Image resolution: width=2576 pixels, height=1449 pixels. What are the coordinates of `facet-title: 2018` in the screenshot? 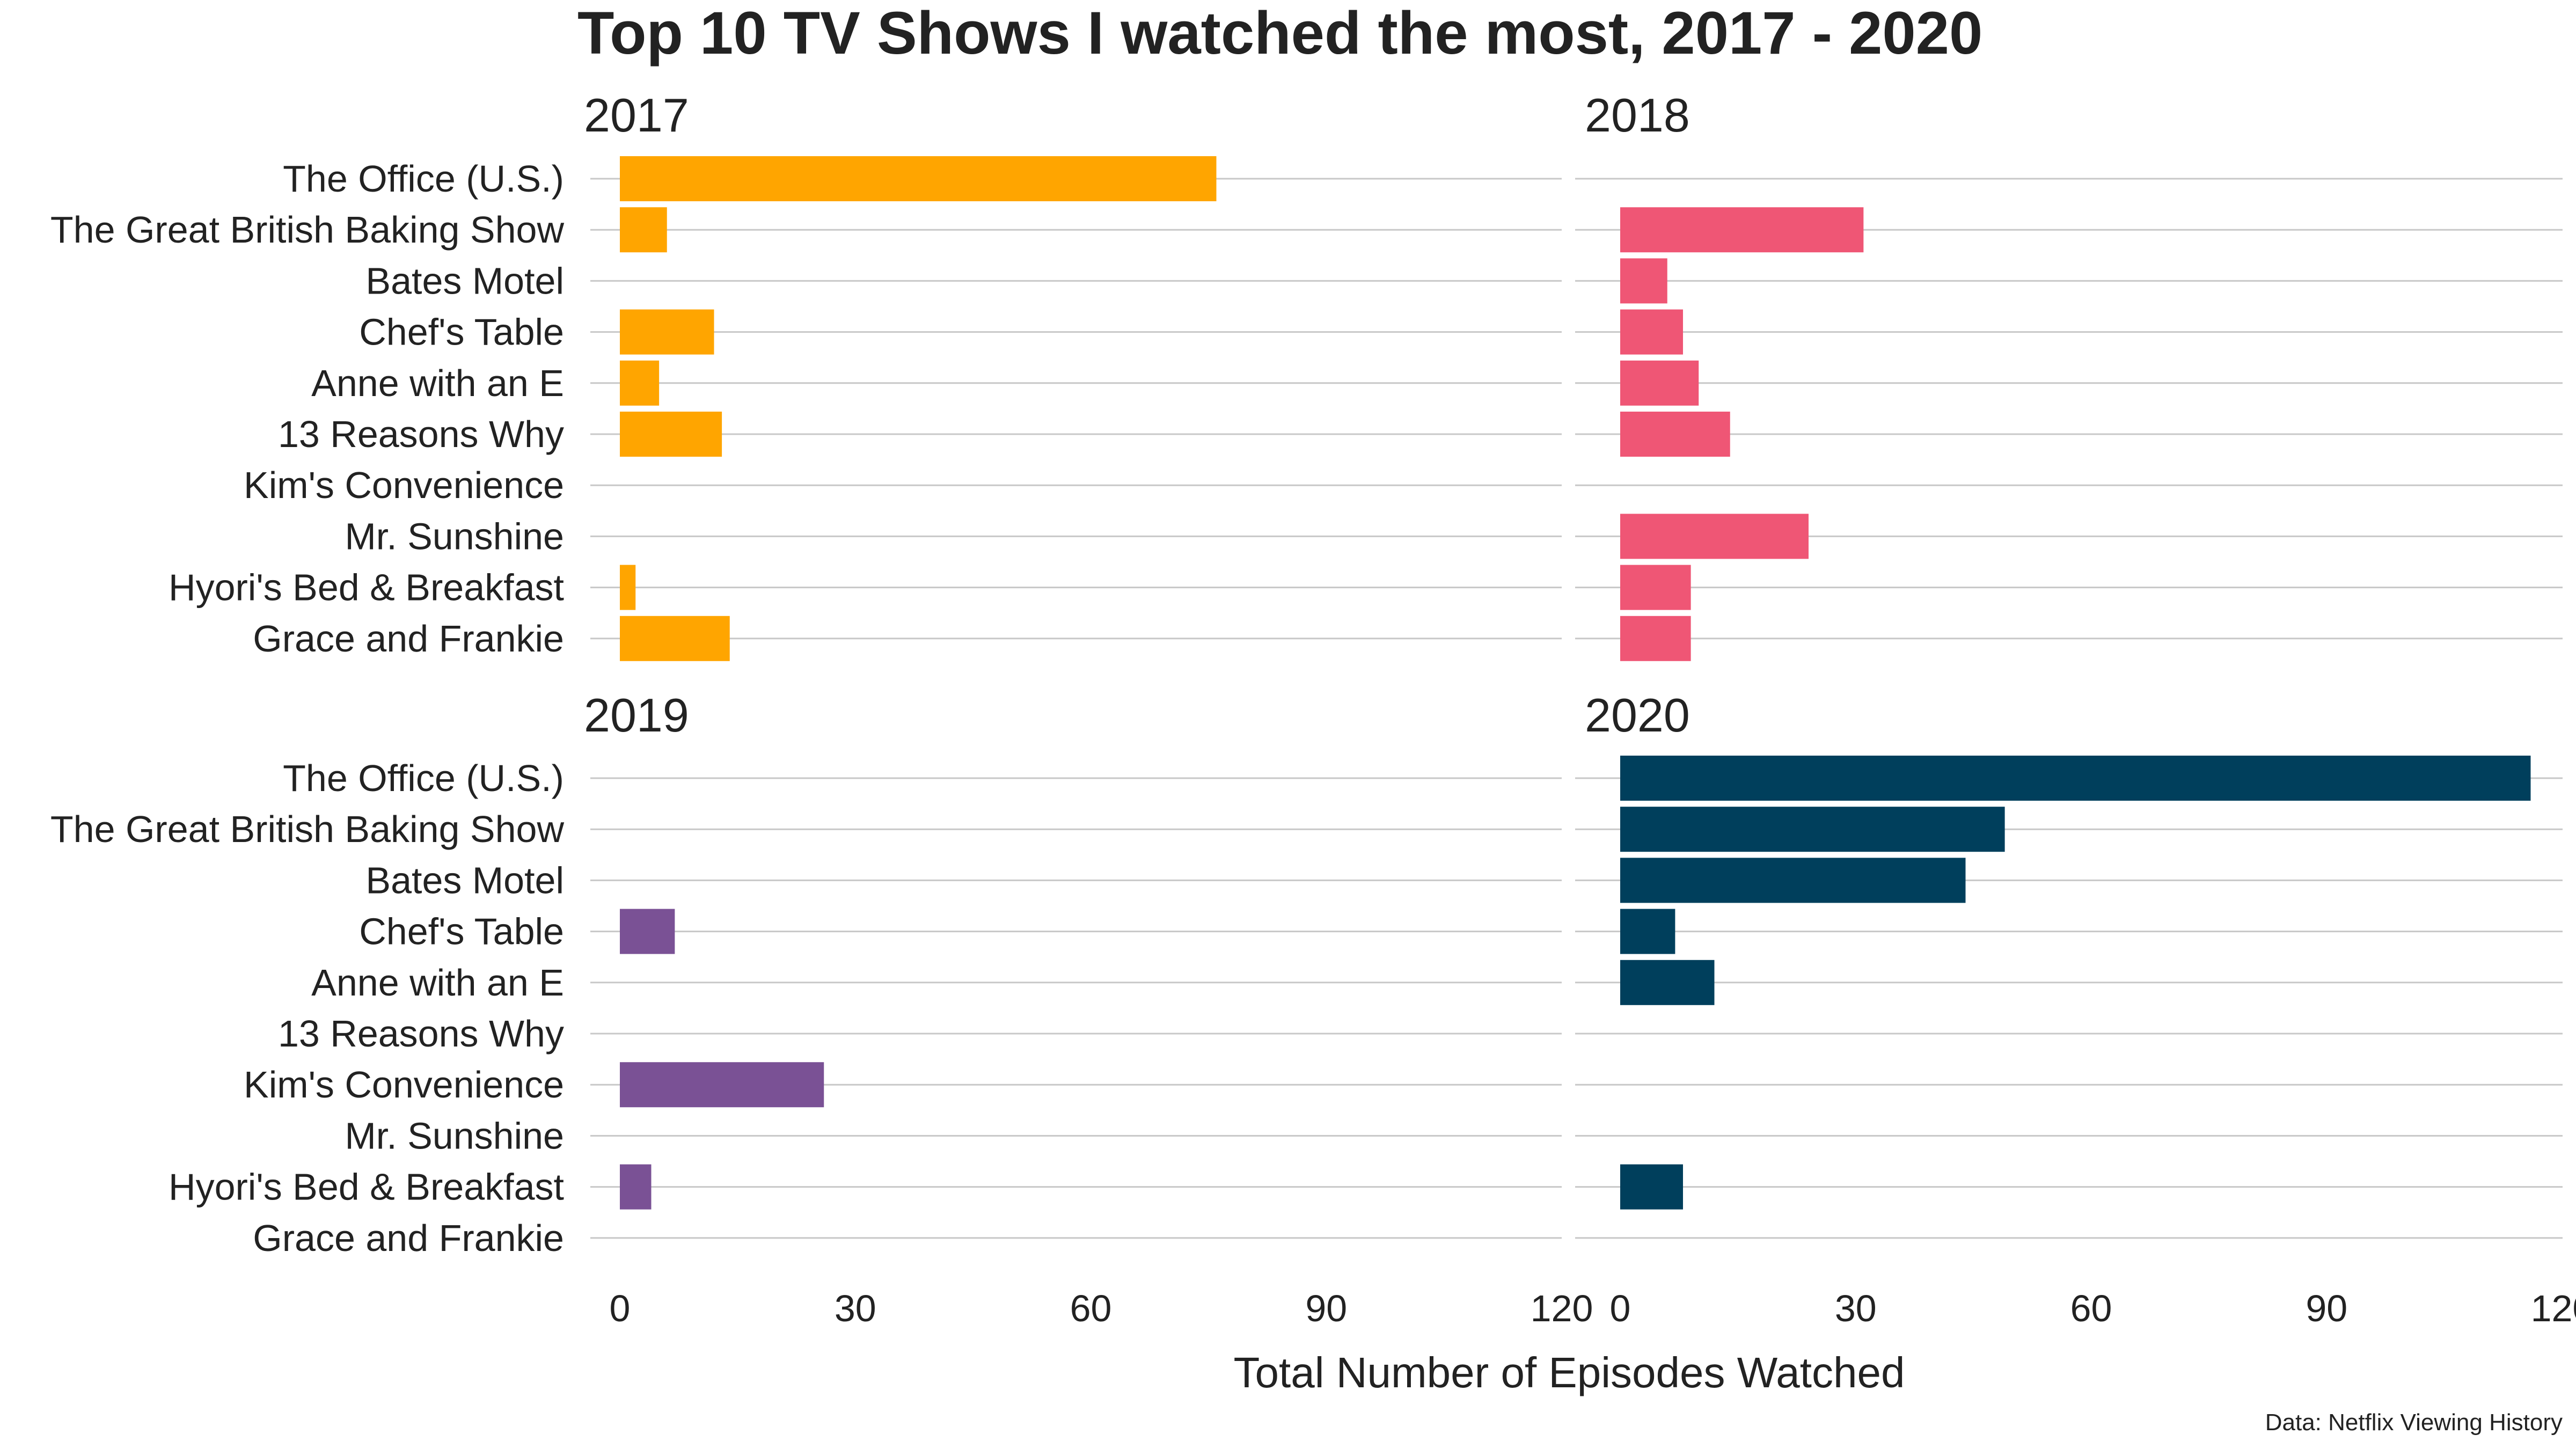 It's located at (1637, 115).